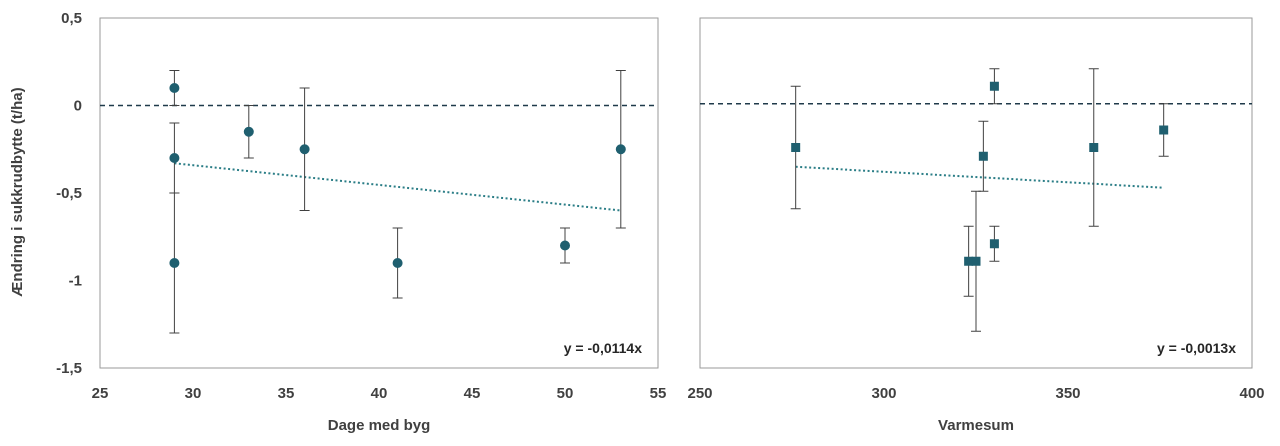  Describe the element at coordinates (1196, 348) in the screenshot. I see `regression-equation: y = -0,0013x` at that location.